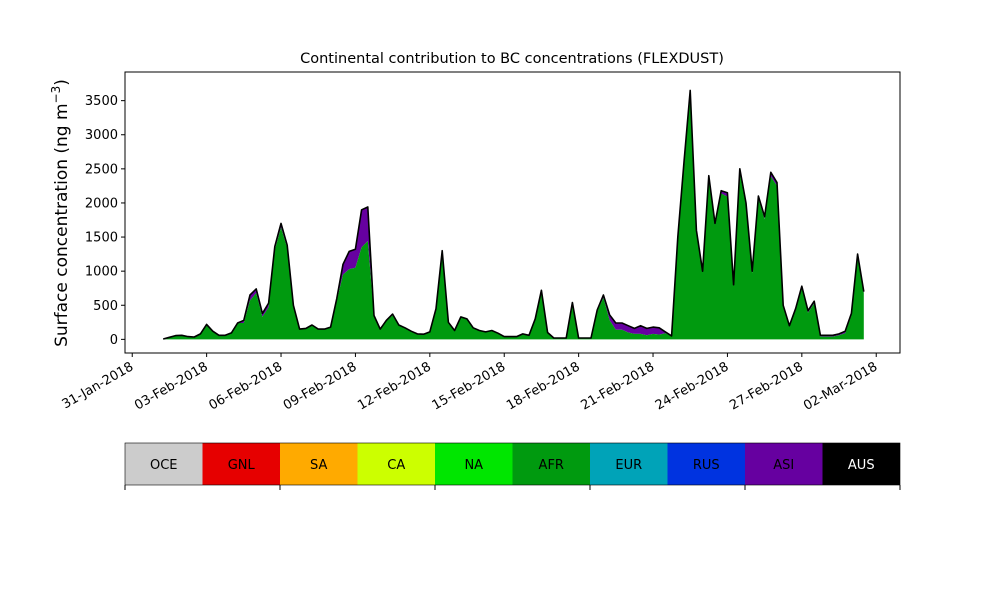 This screenshot has width=1000, height=600. I want to click on legend-swatch-asi, so click(784, 464).